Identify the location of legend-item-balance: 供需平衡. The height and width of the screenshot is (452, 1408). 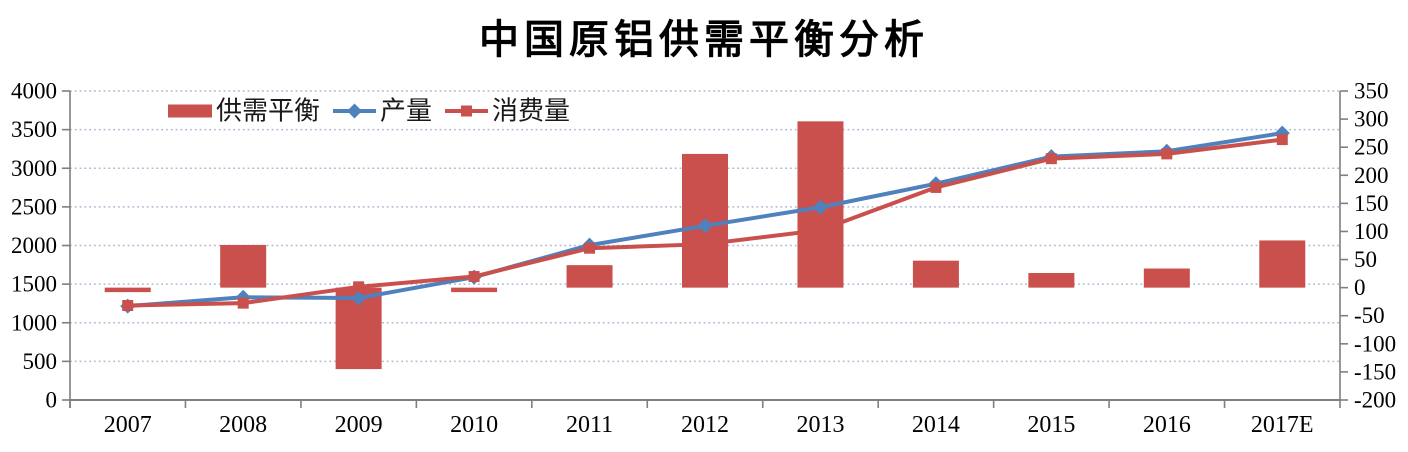
(244, 111).